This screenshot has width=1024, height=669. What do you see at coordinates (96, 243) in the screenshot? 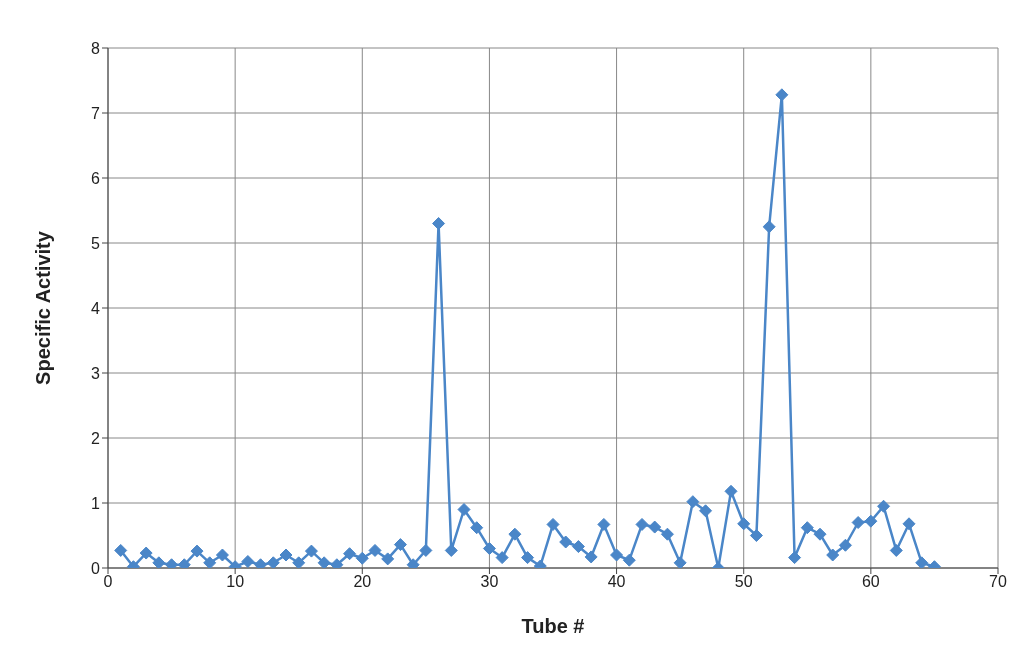
I see `y-tick-label: 5` at bounding box center [96, 243].